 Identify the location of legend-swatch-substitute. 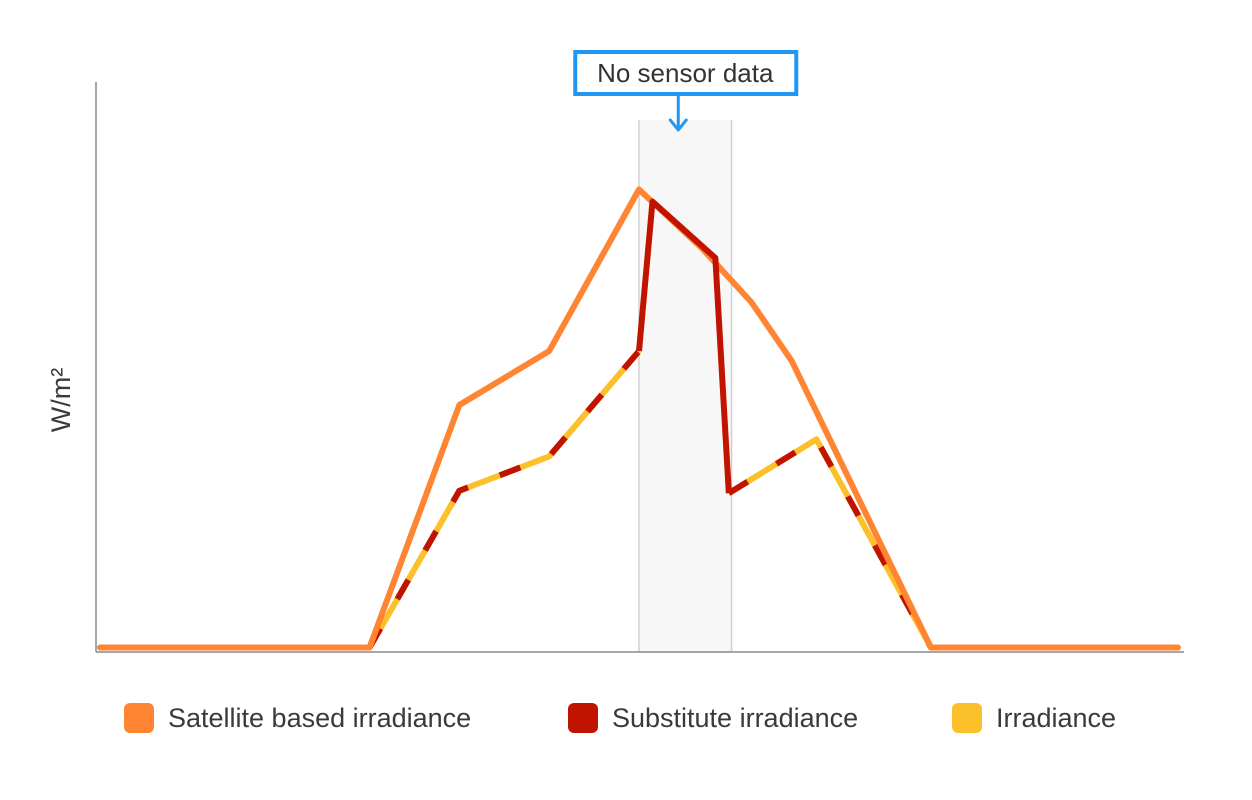
(583, 718).